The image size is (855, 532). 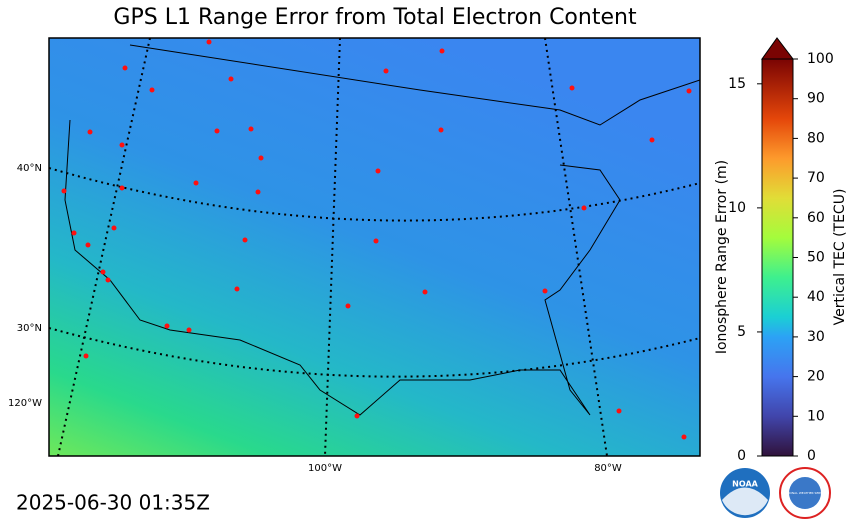 I want to click on noaa-logo-wave, so click(x=745, y=501).